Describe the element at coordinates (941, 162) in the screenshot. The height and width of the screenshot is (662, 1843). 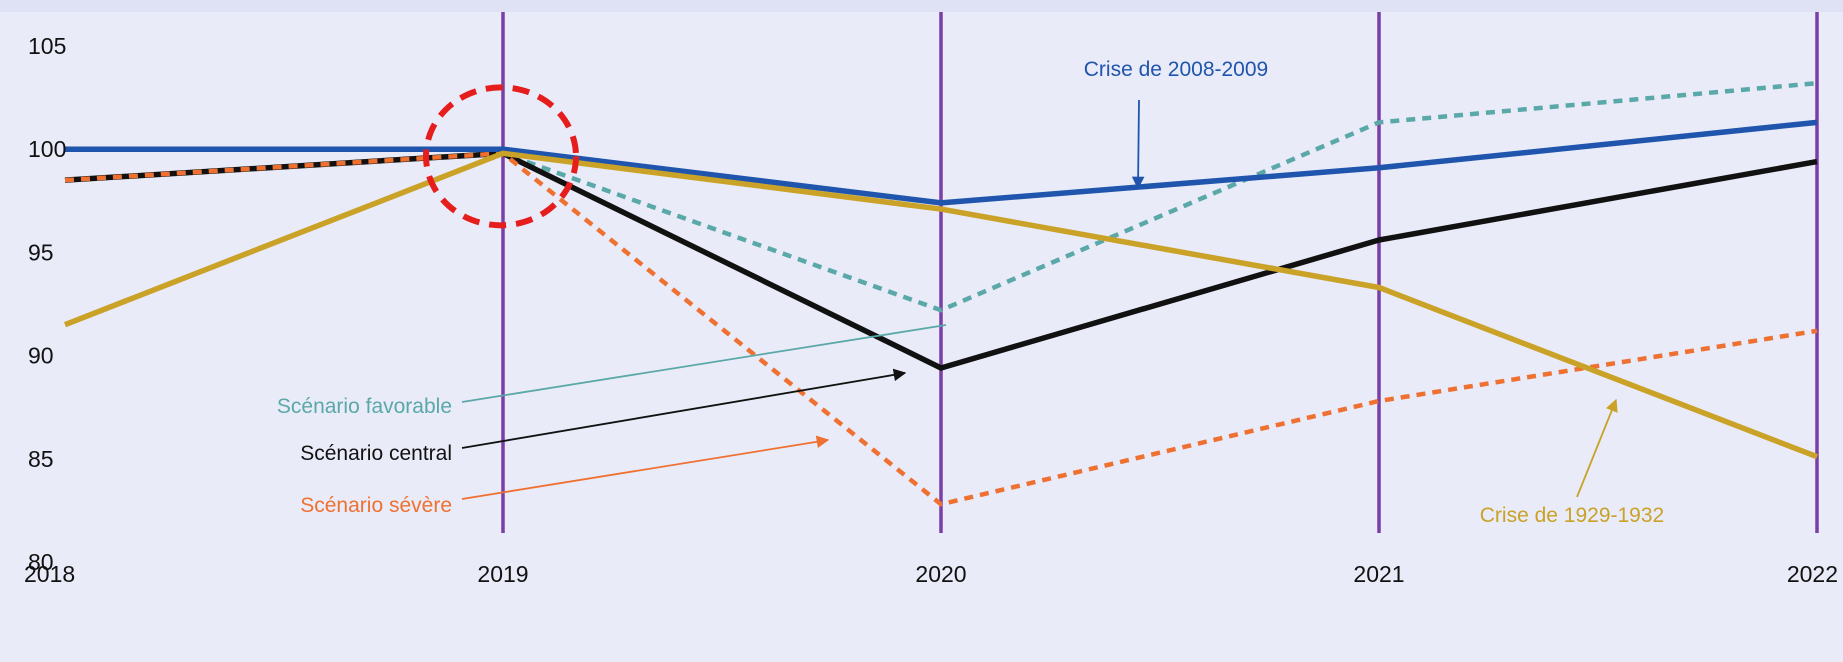
I see `series-line-crise-de-2008-2009` at that location.